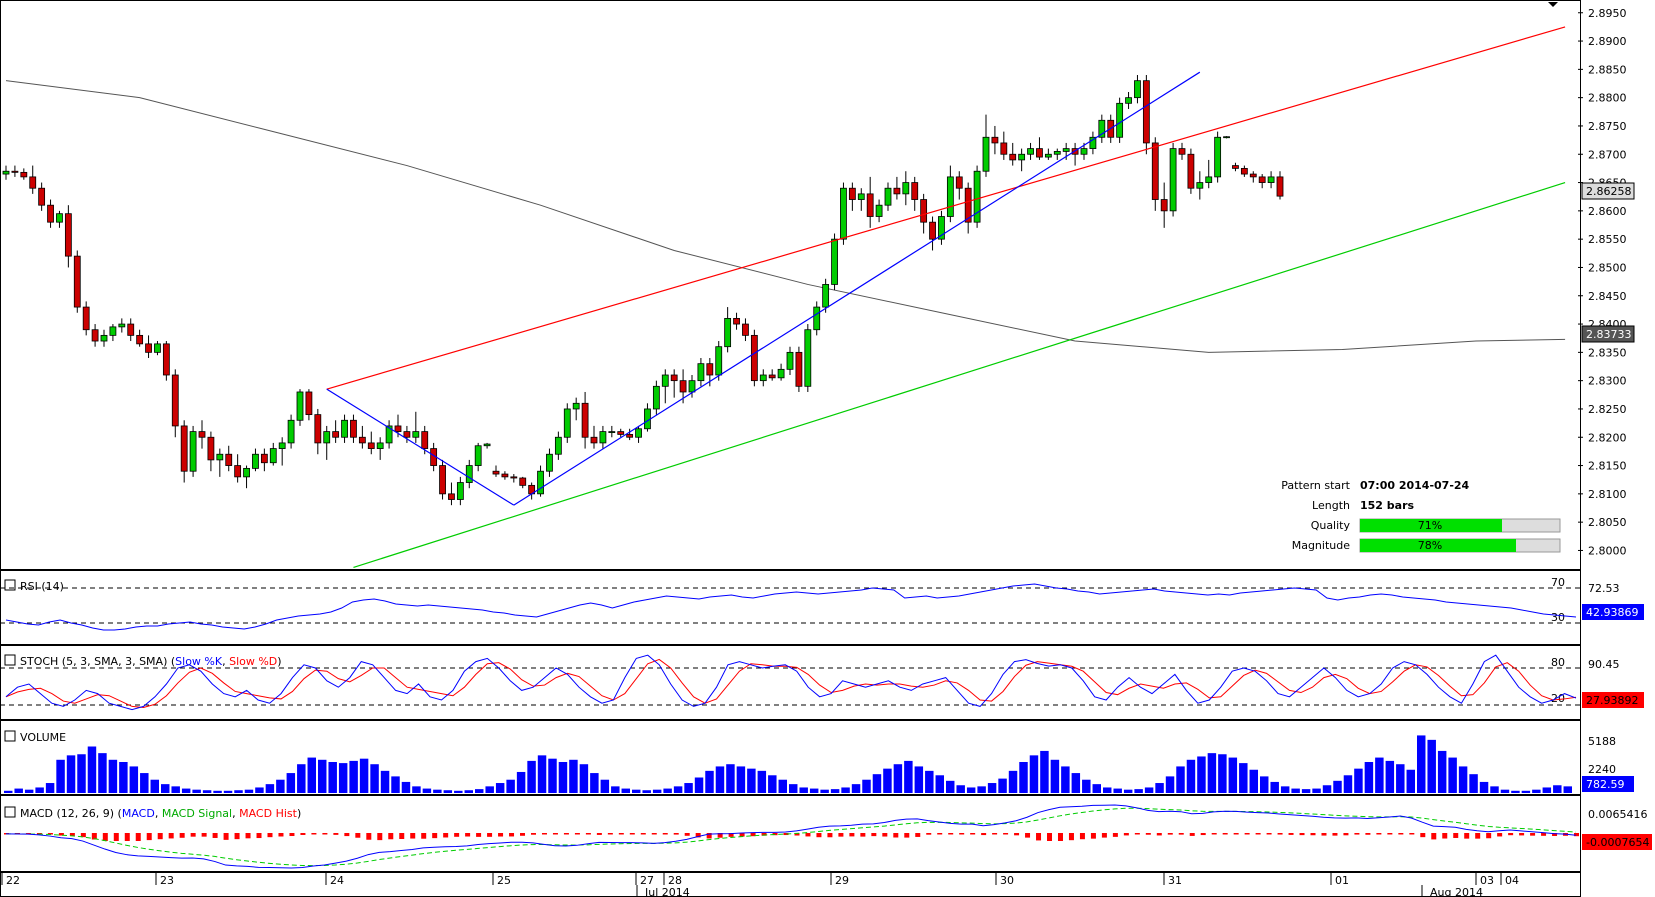  I want to click on scroll-marker-icon, so click(1553, 4).